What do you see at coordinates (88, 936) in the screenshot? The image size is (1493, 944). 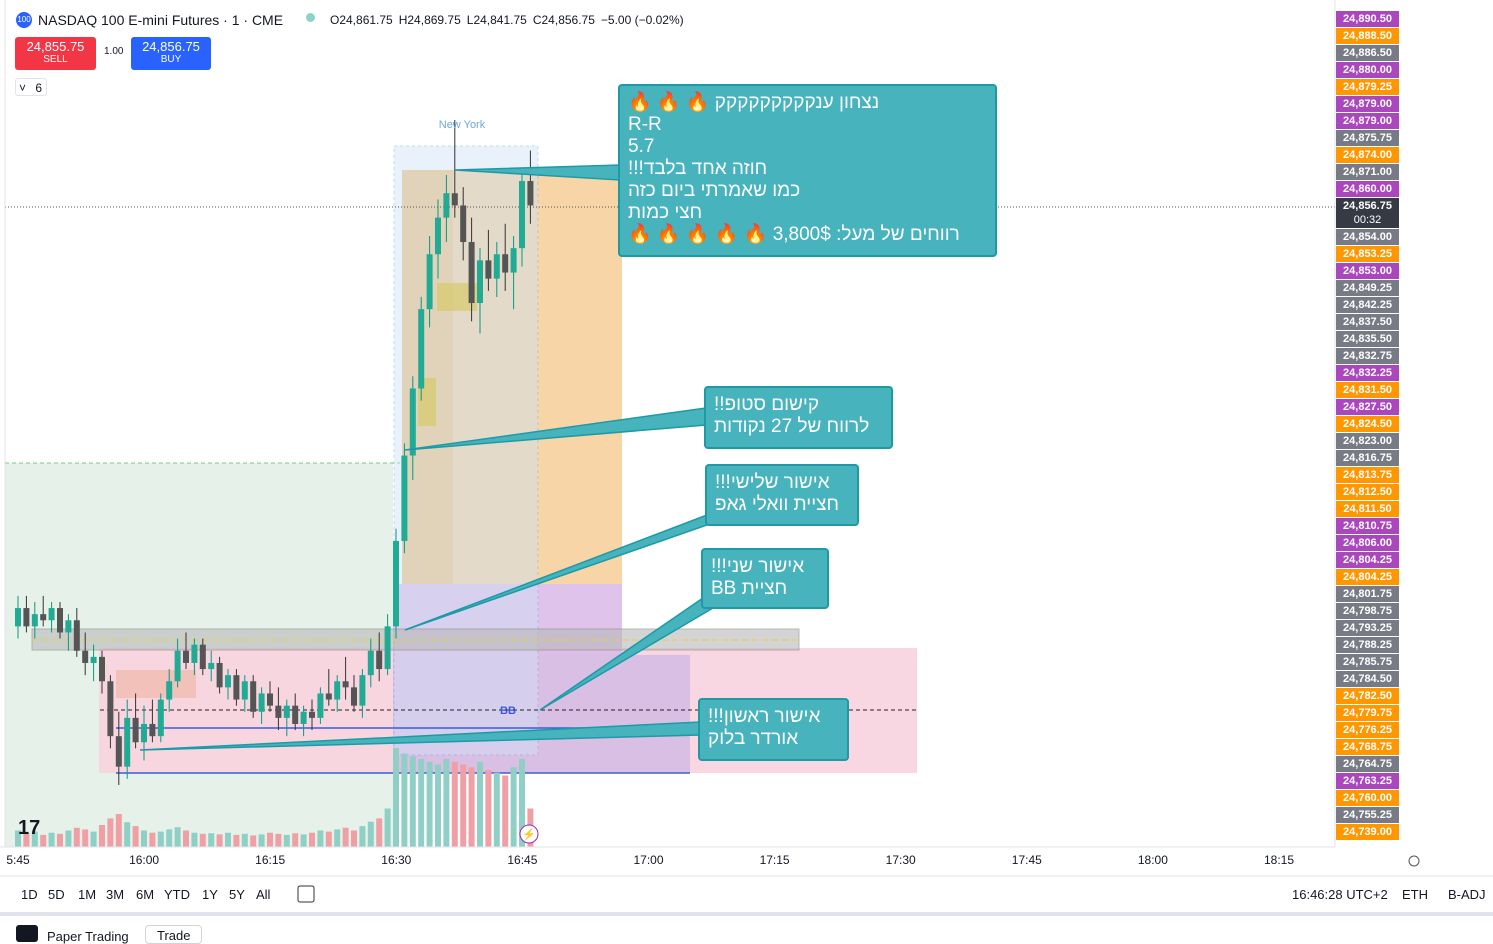 I see `paper-tab: Paper Trading` at bounding box center [88, 936].